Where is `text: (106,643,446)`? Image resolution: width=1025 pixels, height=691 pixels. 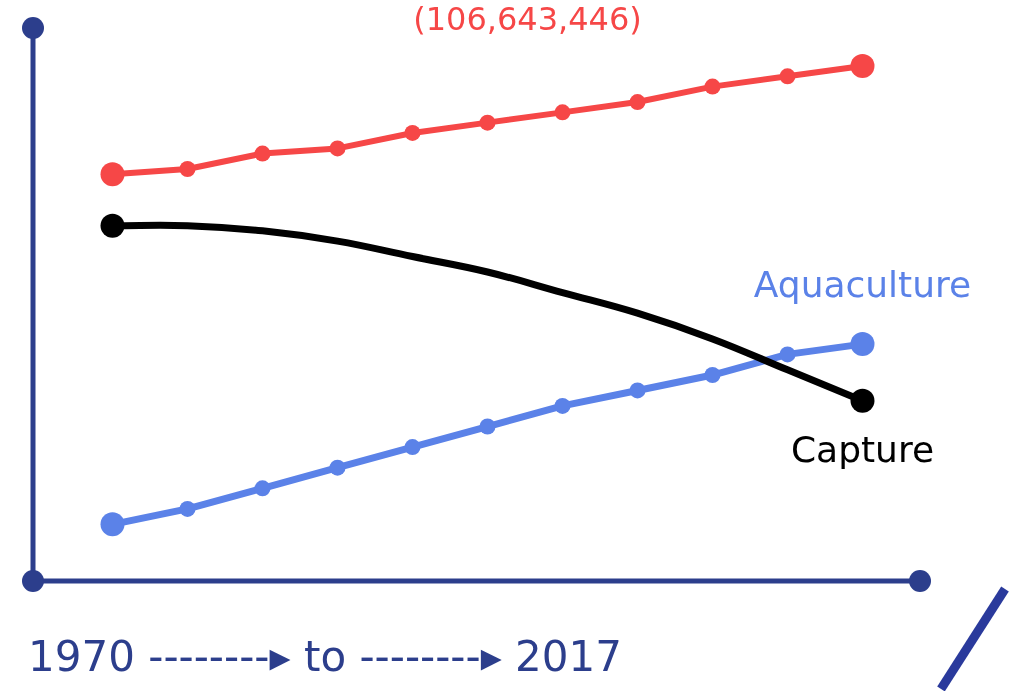
text: (106,643,446) is located at coordinates (527, 19).